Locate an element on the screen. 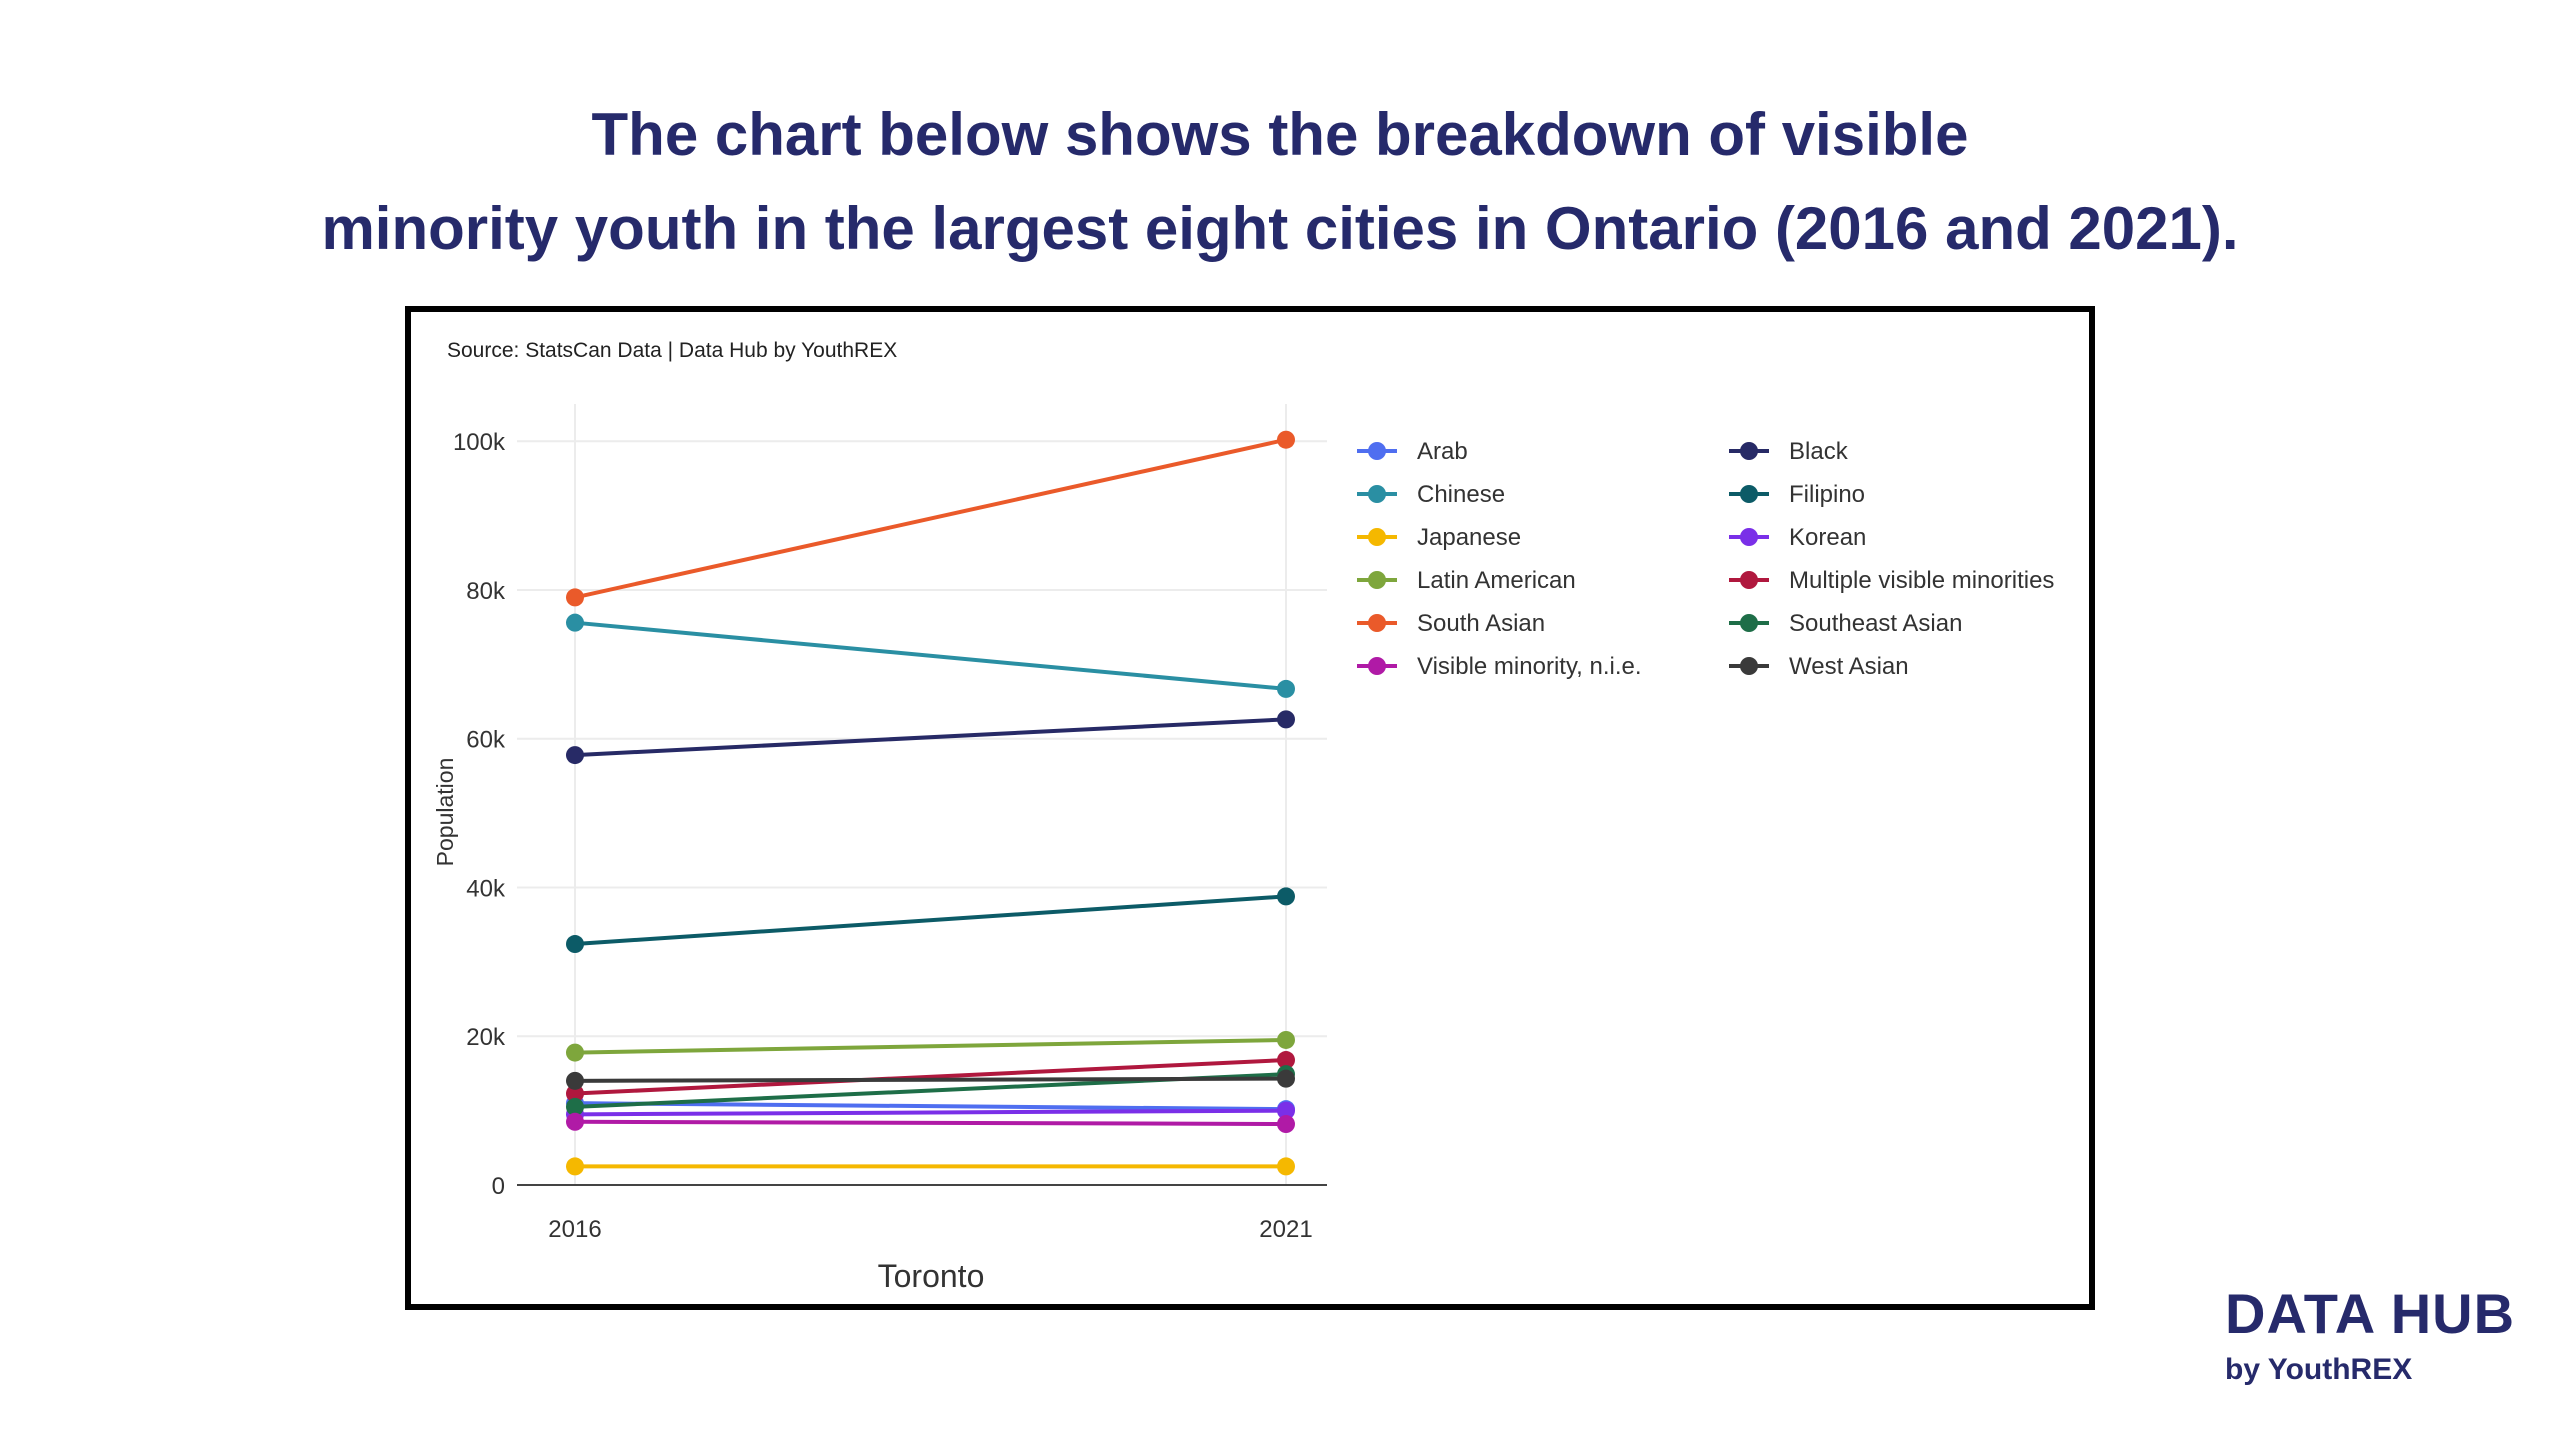  series-west-asian is located at coordinates (930, 1079).